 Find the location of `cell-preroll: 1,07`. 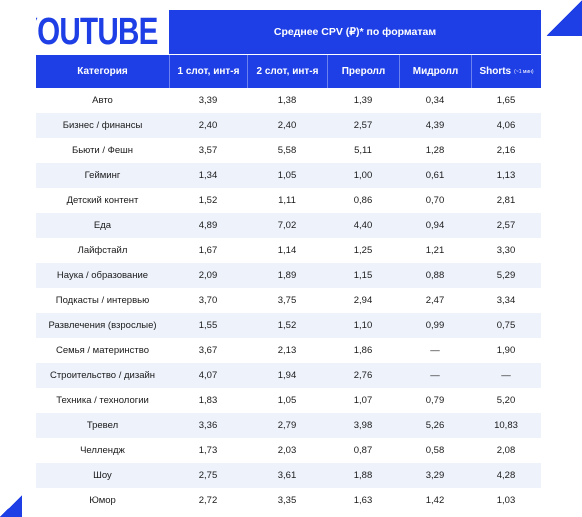

cell-preroll: 1,07 is located at coordinates (363, 400).